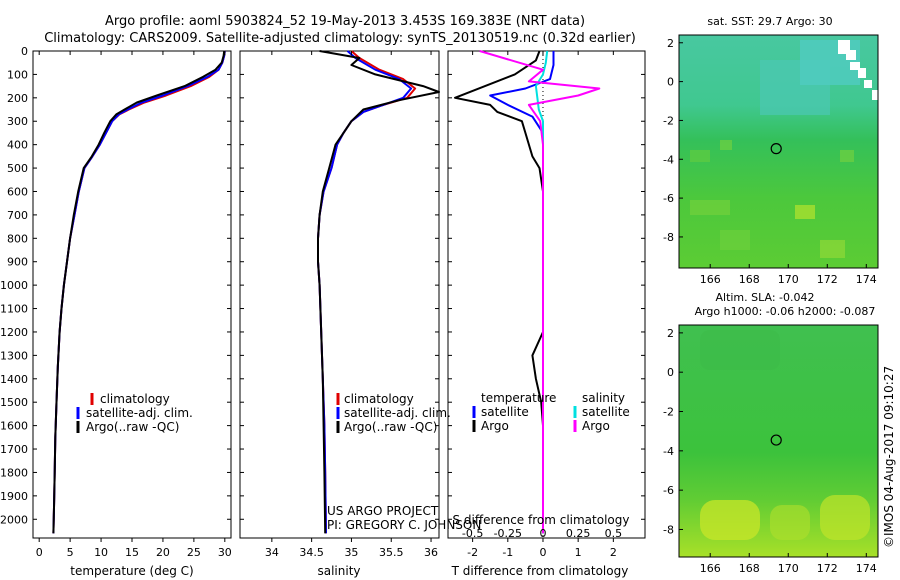 This screenshot has width=900, height=580. Describe the element at coordinates (540, 292) in the screenshot. I see `series-line-salinity-argo` at that location.